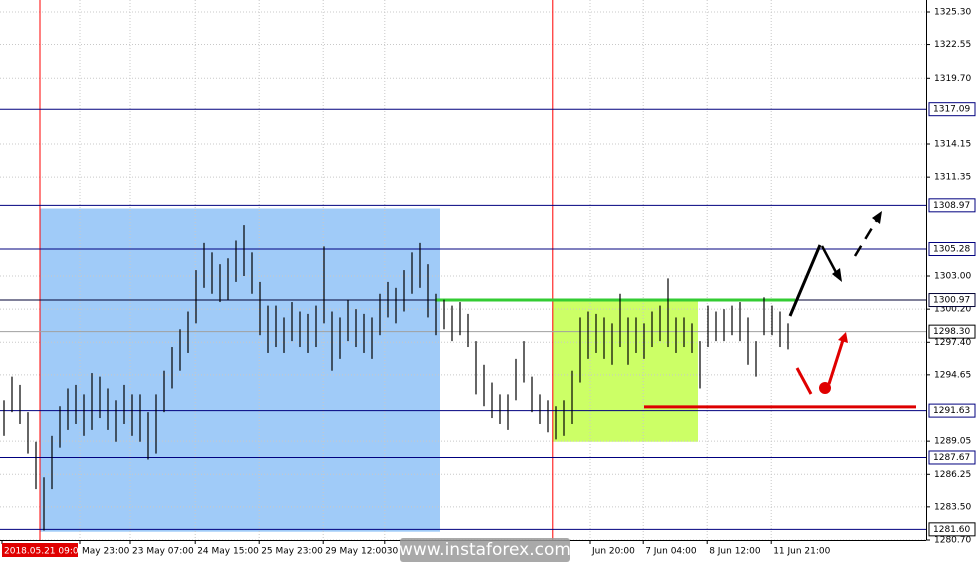  What do you see at coordinates (625, 370) in the screenshot?
I see `zone` at bounding box center [625, 370].